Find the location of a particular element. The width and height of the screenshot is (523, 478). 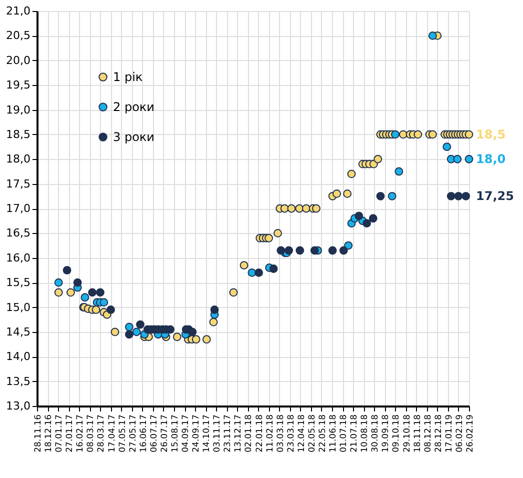

x-tick-label: 19.09.18 is located at coordinates (386, 433).